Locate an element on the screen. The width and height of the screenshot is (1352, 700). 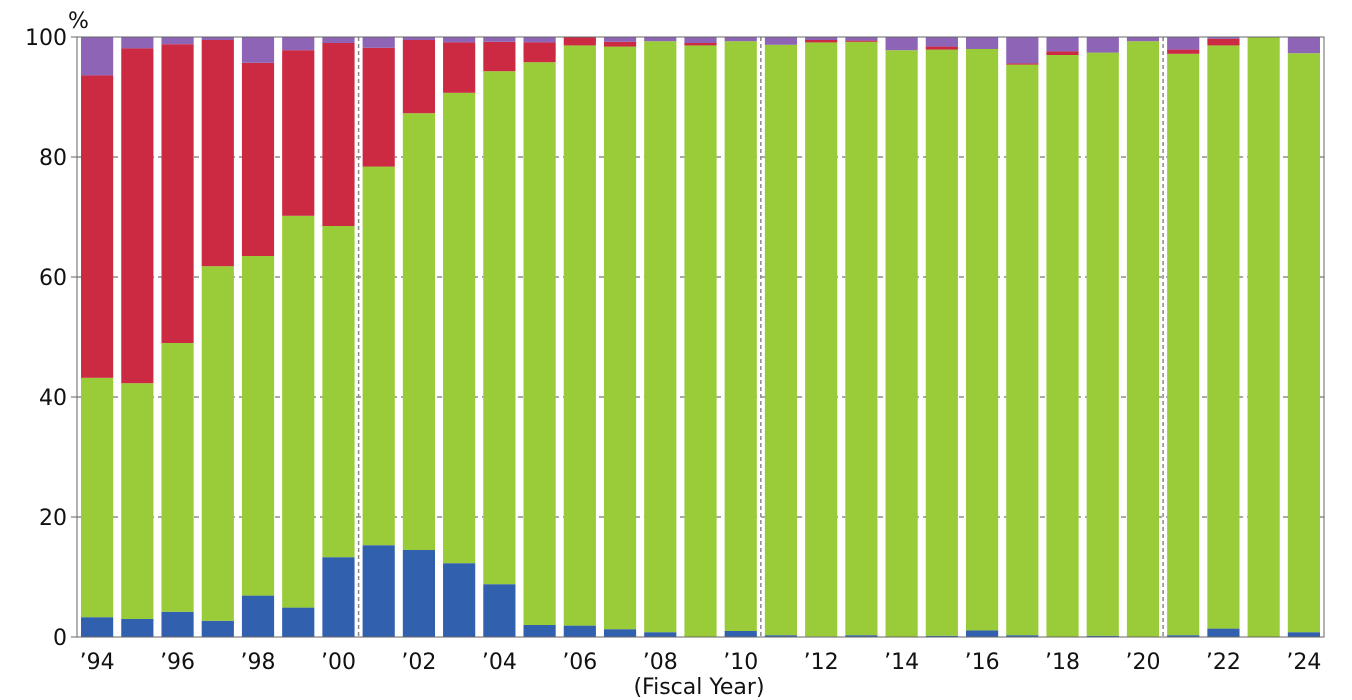
x-tick-label-2024: ’24 is located at coordinates (1303, 662).